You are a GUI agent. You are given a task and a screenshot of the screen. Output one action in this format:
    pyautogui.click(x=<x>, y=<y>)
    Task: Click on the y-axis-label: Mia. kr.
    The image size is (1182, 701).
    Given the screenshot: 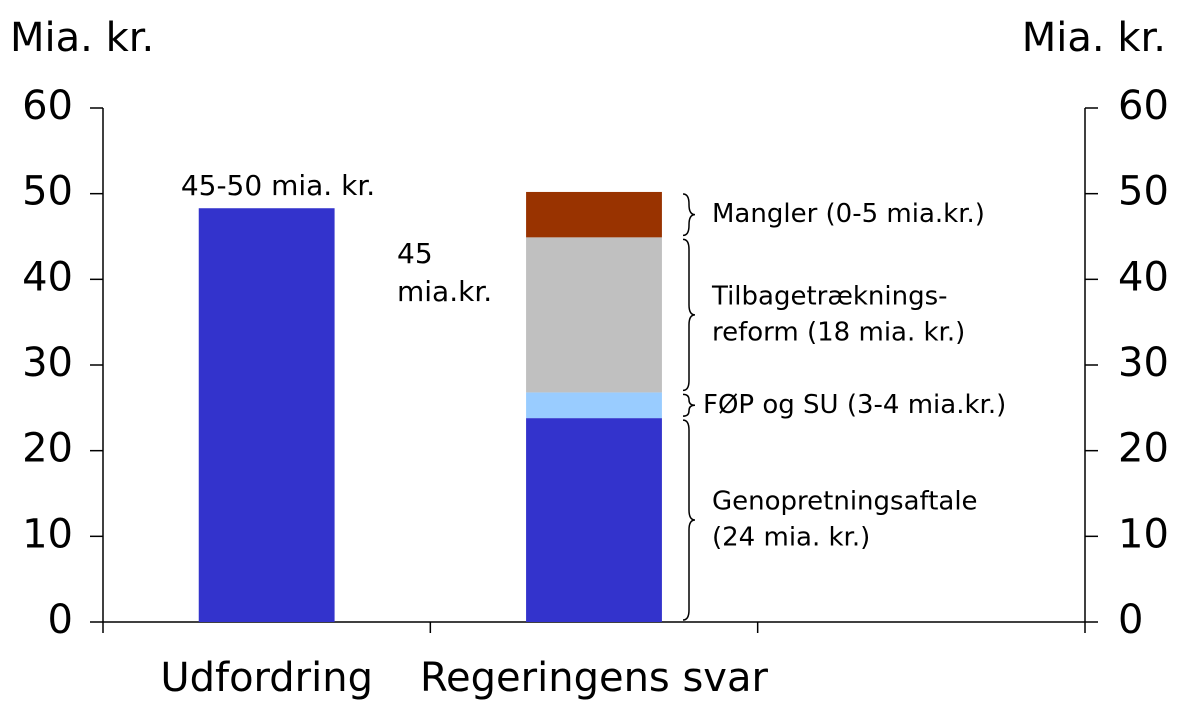 What is the action you would take?
    pyautogui.click(x=82, y=38)
    